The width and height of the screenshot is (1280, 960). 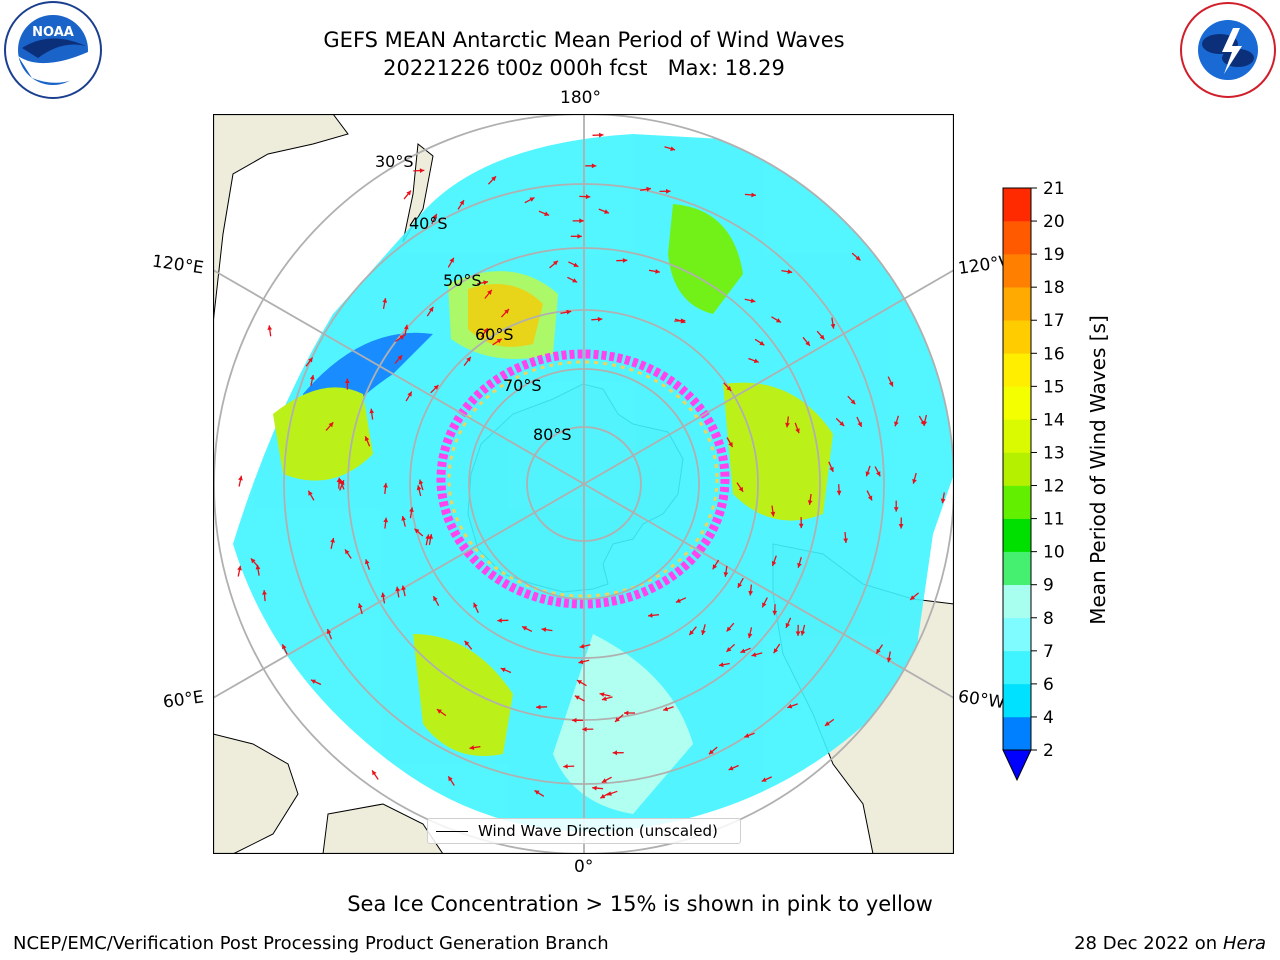 What do you see at coordinates (778, 451) in the screenshot?
I see `field-green-east` at bounding box center [778, 451].